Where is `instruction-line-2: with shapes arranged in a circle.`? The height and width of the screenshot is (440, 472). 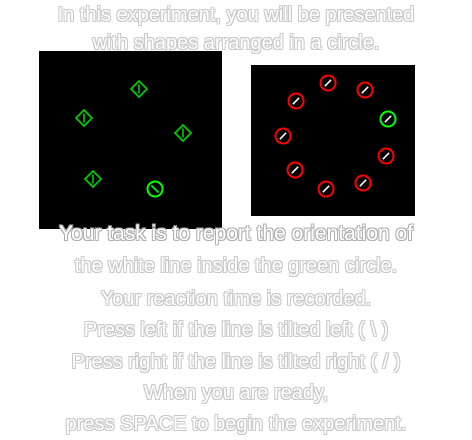 instruction-line-2: with shapes arranged in a circle. is located at coordinates (236, 43).